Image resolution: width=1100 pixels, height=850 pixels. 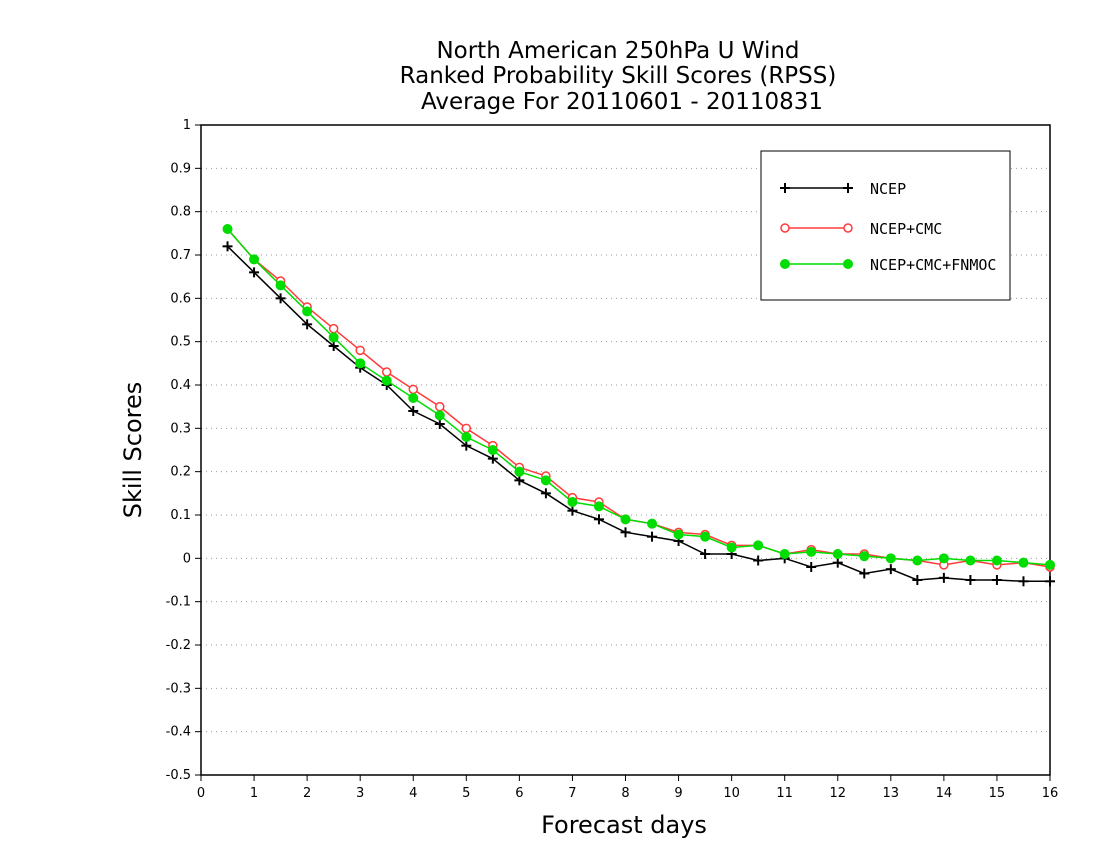 What do you see at coordinates (731, 793) in the screenshot?
I see `x-tick-label: 10` at bounding box center [731, 793].